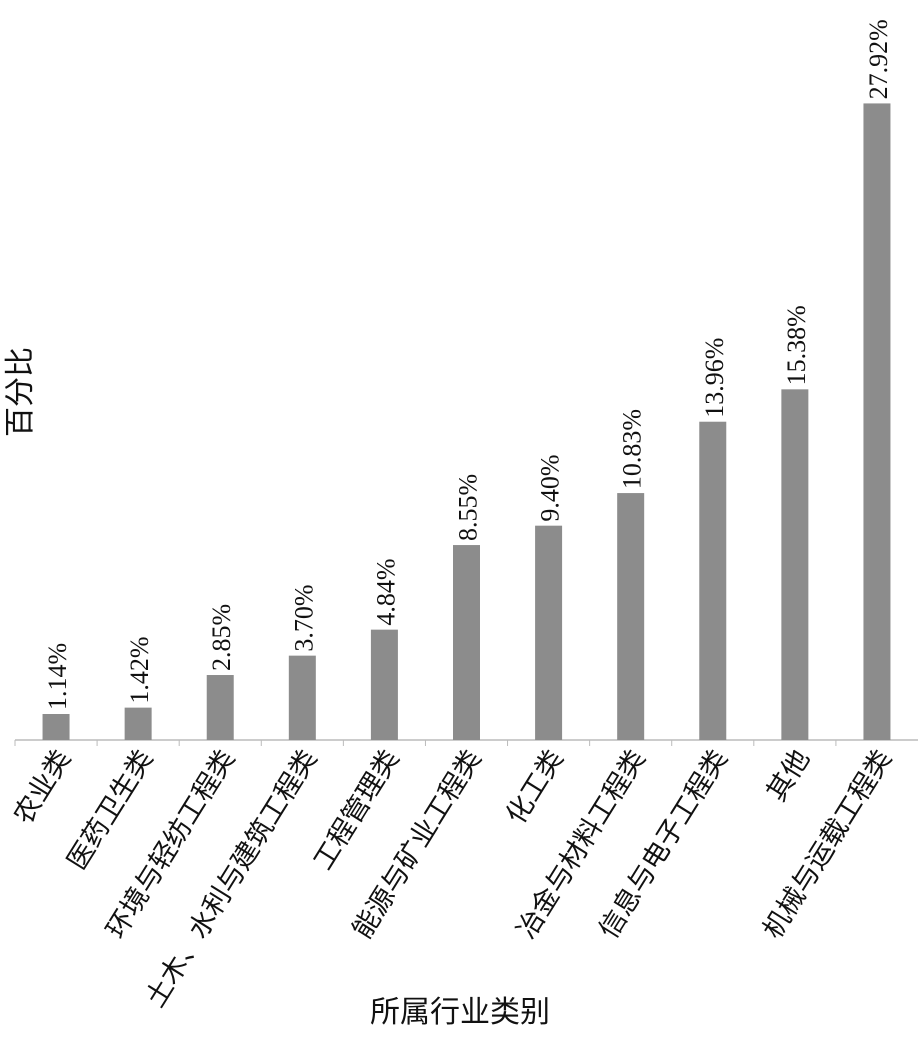 The height and width of the screenshot is (1037, 921). What do you see at coordinates (468, 507) in the screenshot?
I see `value-label: 8.55%` at bounding box center [468, 507].